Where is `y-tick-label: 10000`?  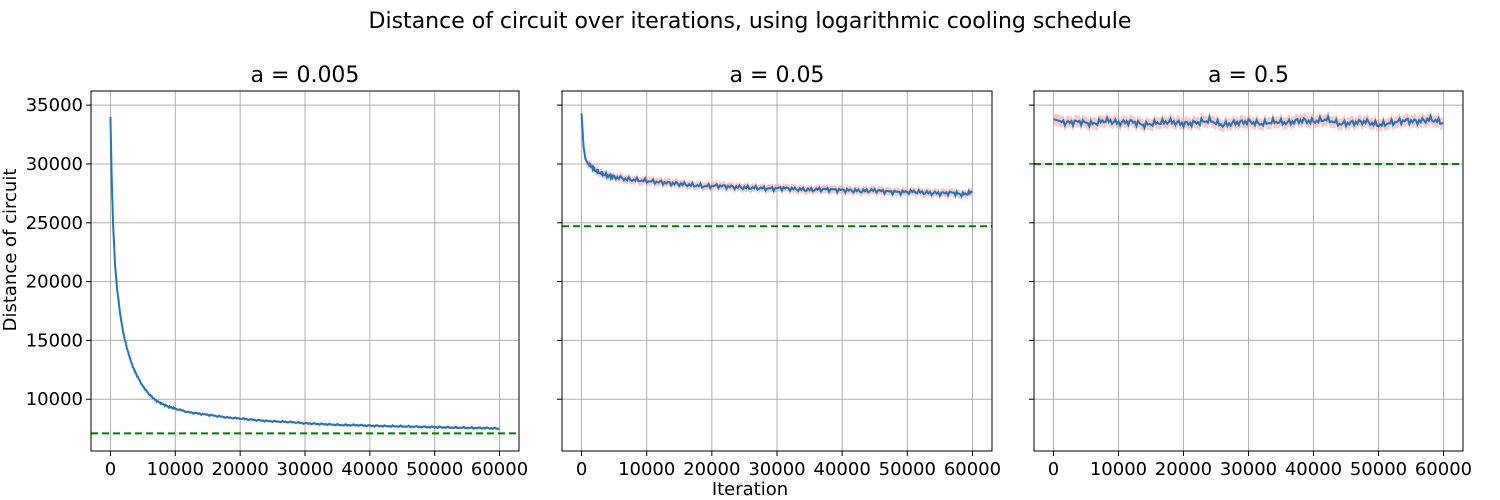 y-tick-label: 10000 is located at coordinates (54, 399).